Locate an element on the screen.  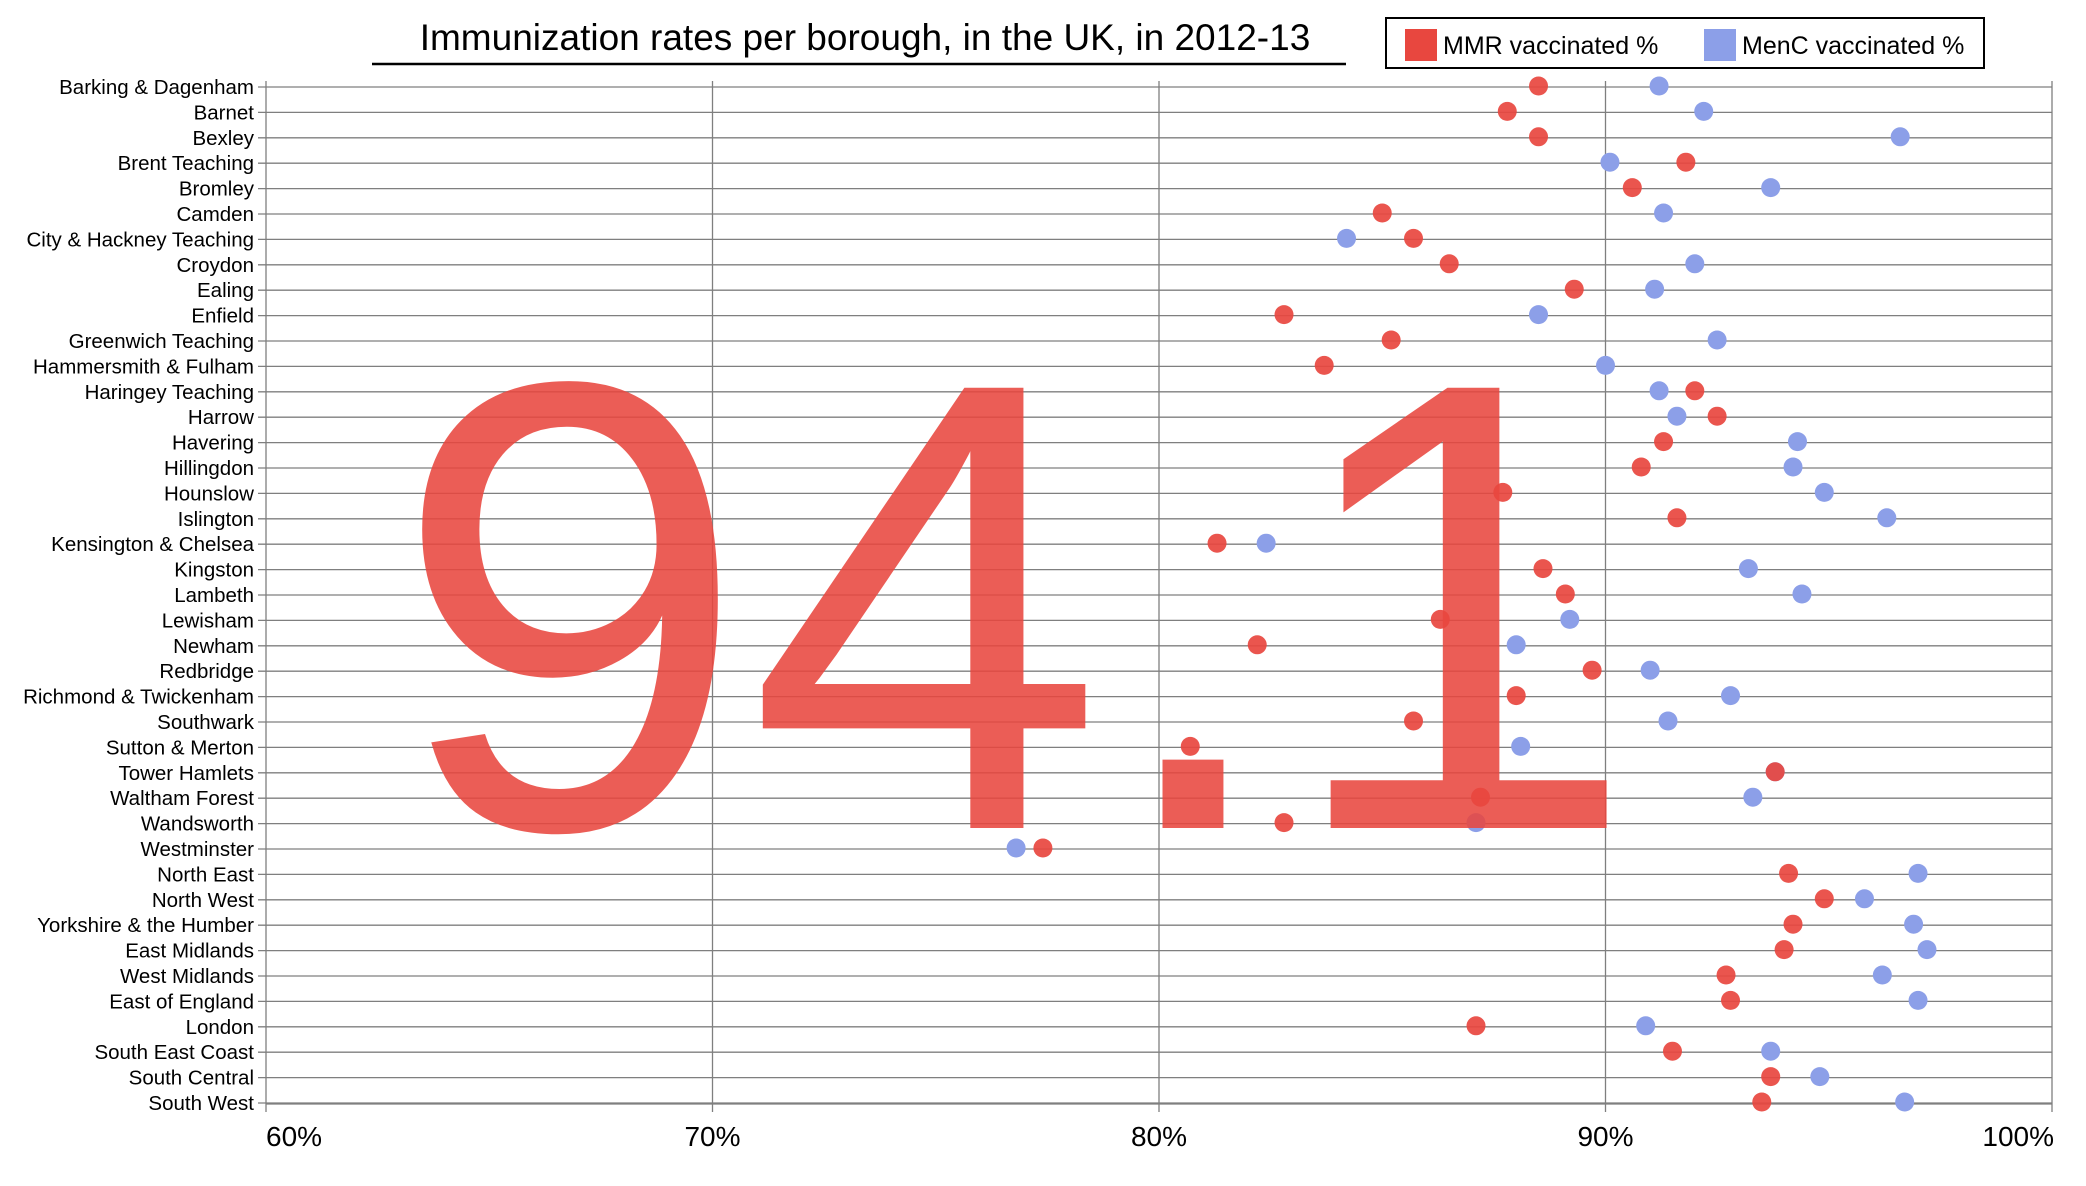
row-label: East Midlands is located at coordinates (189, 951).